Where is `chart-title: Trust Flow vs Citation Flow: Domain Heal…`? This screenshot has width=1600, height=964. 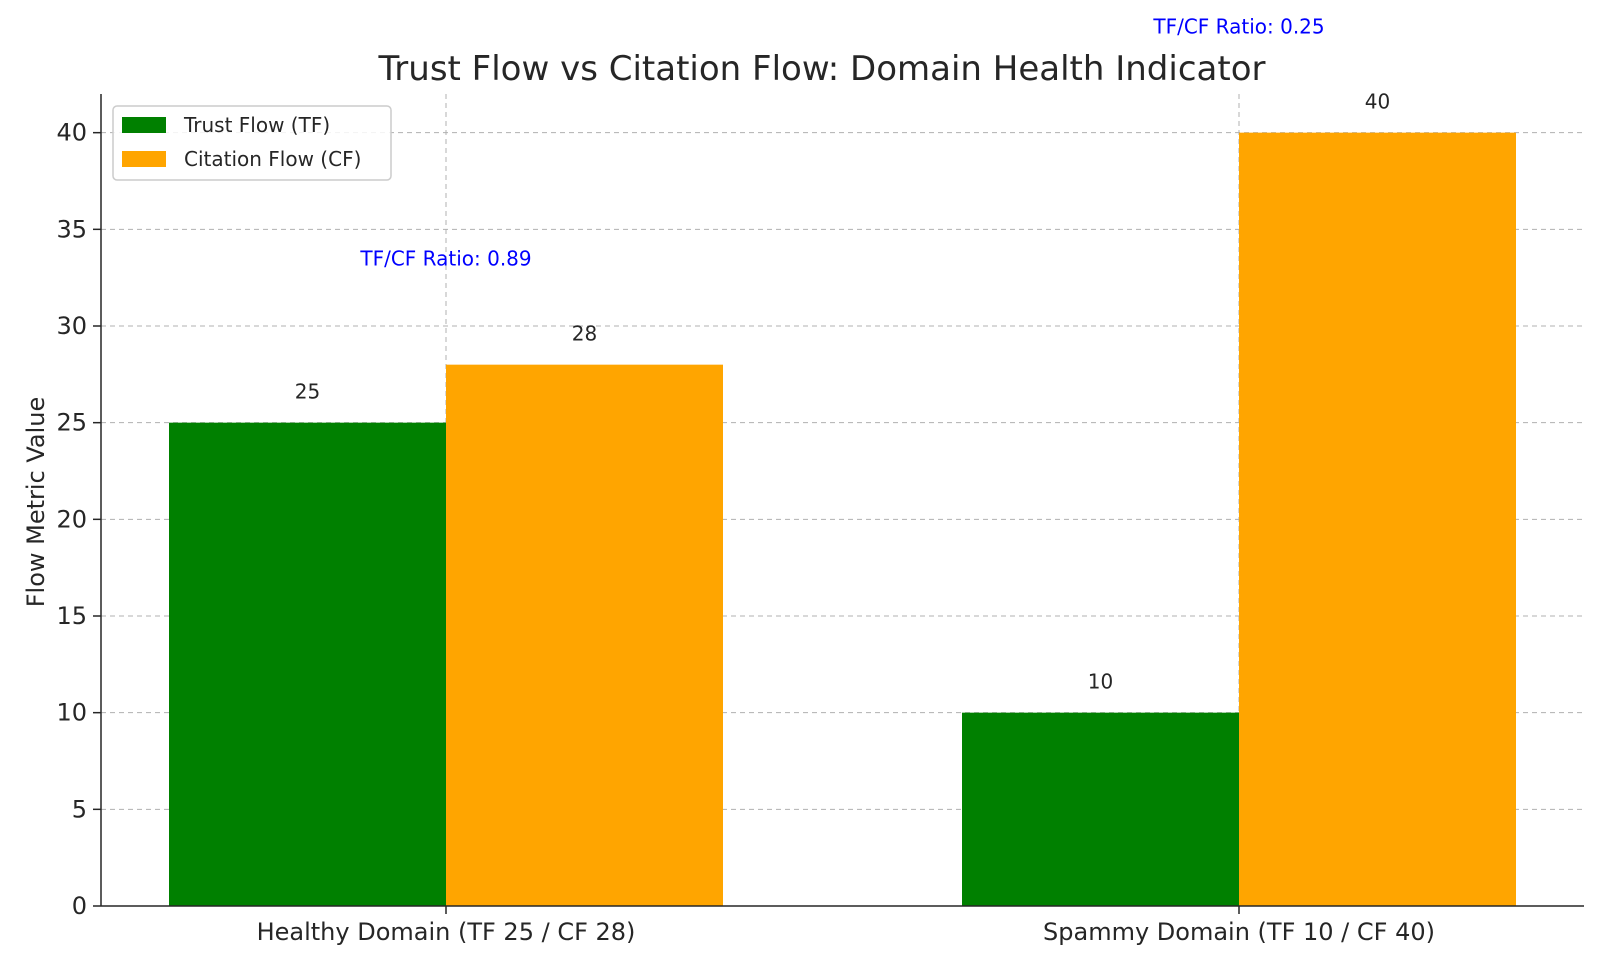
chart-title: Trust Flow vs Citation Flow: Domain Heal… is located at coordinates (822, 69).